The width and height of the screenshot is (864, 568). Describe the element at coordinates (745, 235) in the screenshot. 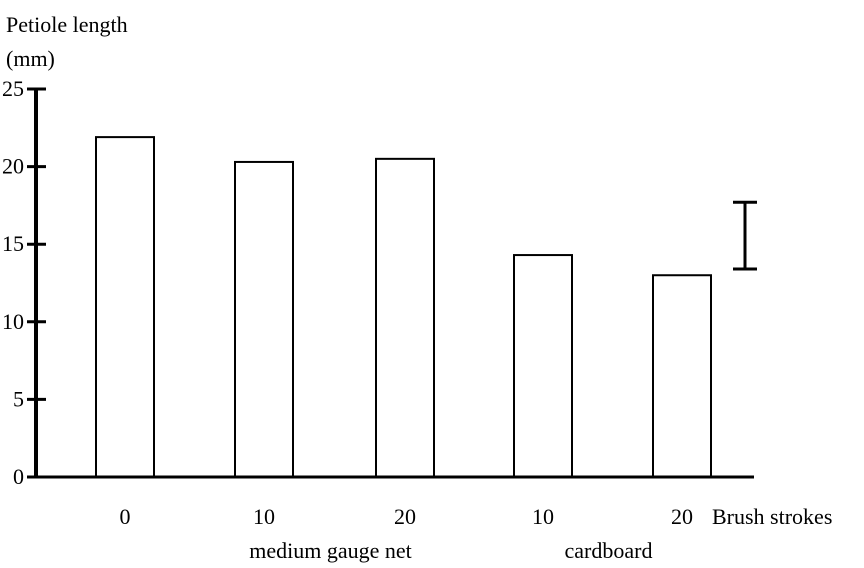

I see `error-bar` at that location.